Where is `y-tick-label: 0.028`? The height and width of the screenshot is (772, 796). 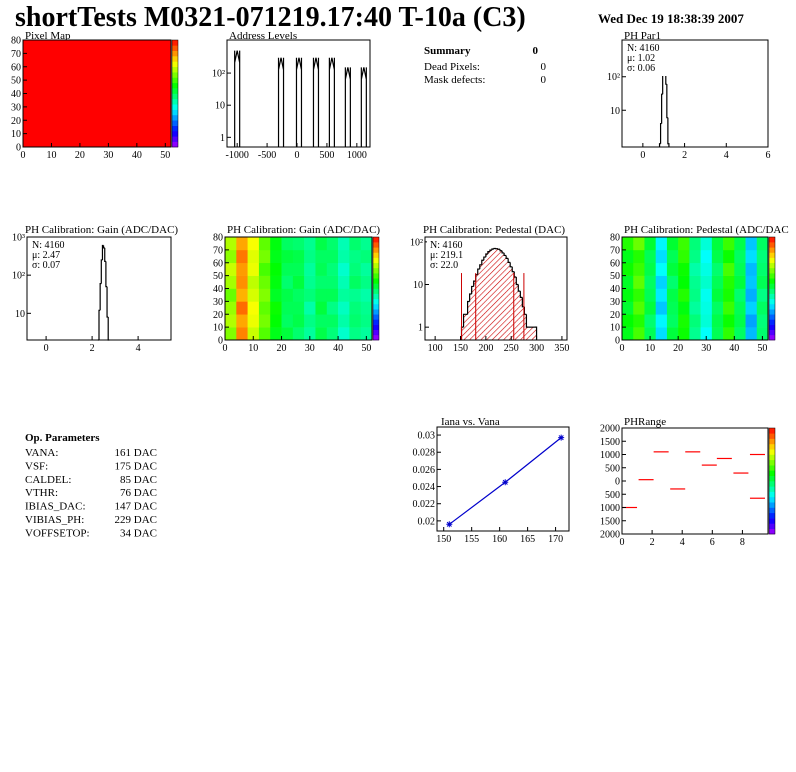
y-tick-label: 0.028 is located at coordinates (424, 453).